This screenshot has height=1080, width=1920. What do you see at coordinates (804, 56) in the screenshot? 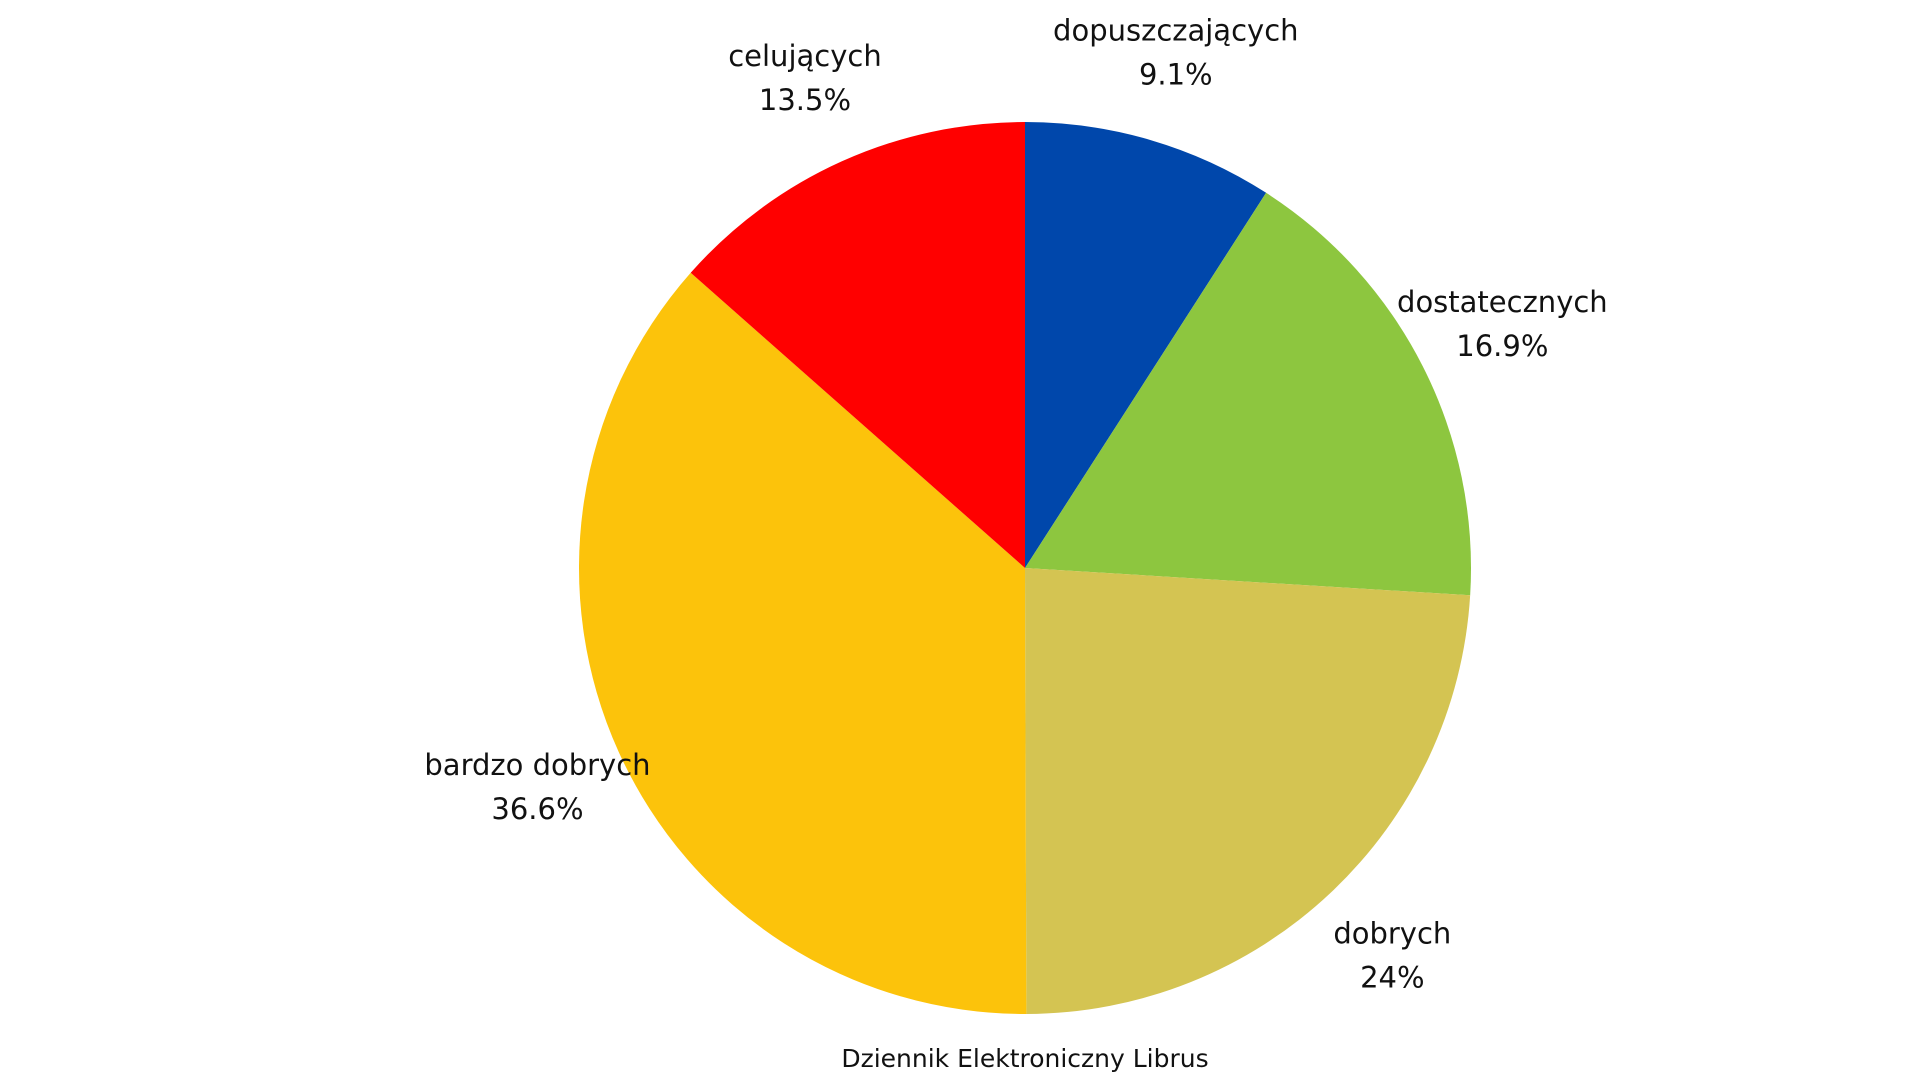
I see `slice-label: celujących` at bounding box center [804, 56].